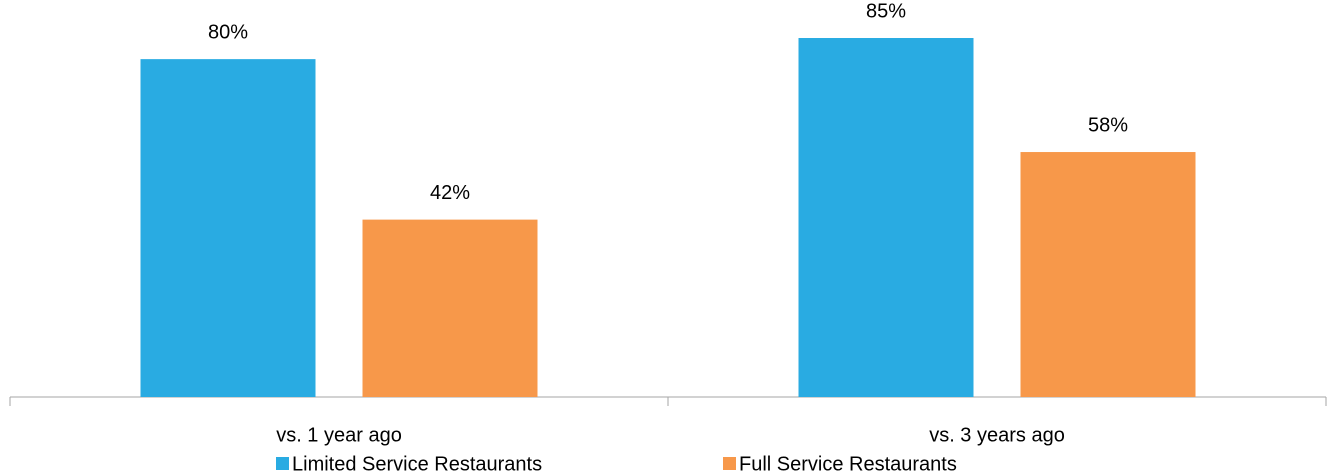  Describe the element at coordinates (228, 32) in the screenshot. I see `data-label: 80%` at that location.